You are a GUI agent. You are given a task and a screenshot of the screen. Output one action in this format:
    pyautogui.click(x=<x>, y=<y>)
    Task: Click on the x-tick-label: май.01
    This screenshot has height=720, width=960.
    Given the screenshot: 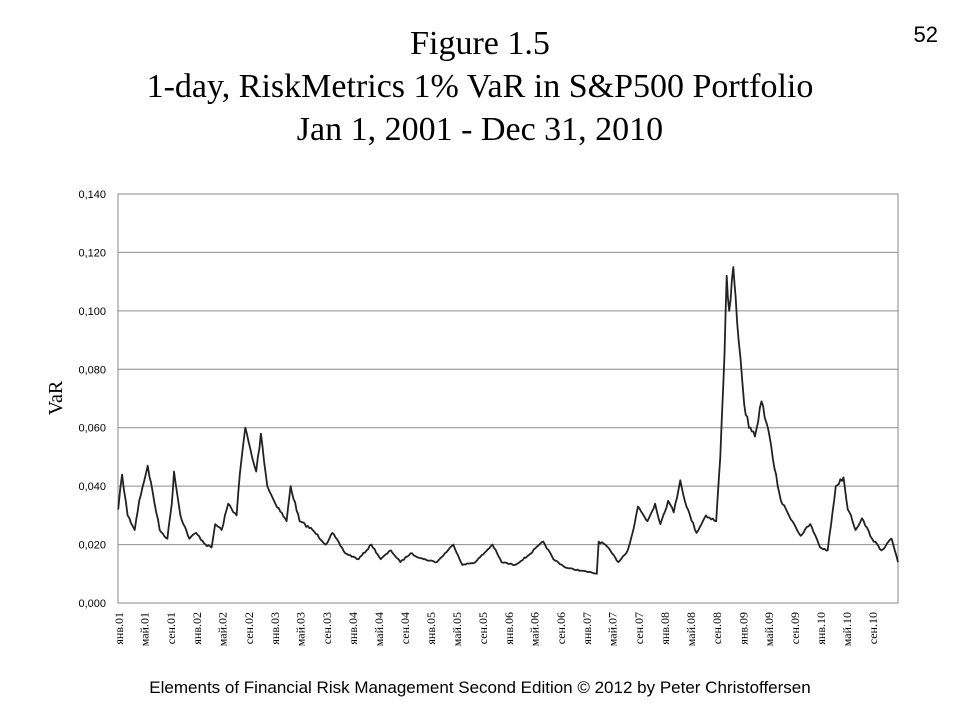 What is the action you would take?
    pyautogui.click(x=145, y=629)
    